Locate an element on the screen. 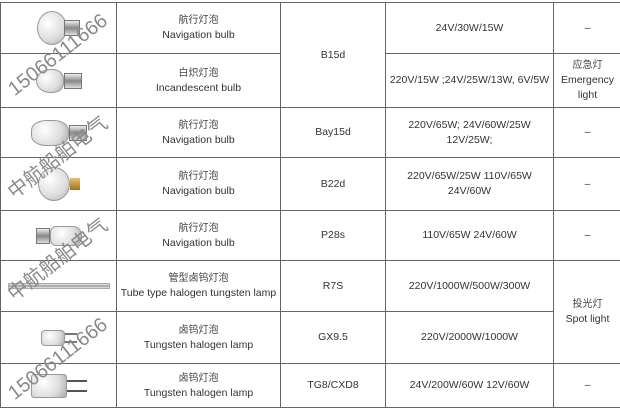 This screenshot has height=408, width=620. spec: 220V/2000W/1000W is located at coordinates (470, 338).